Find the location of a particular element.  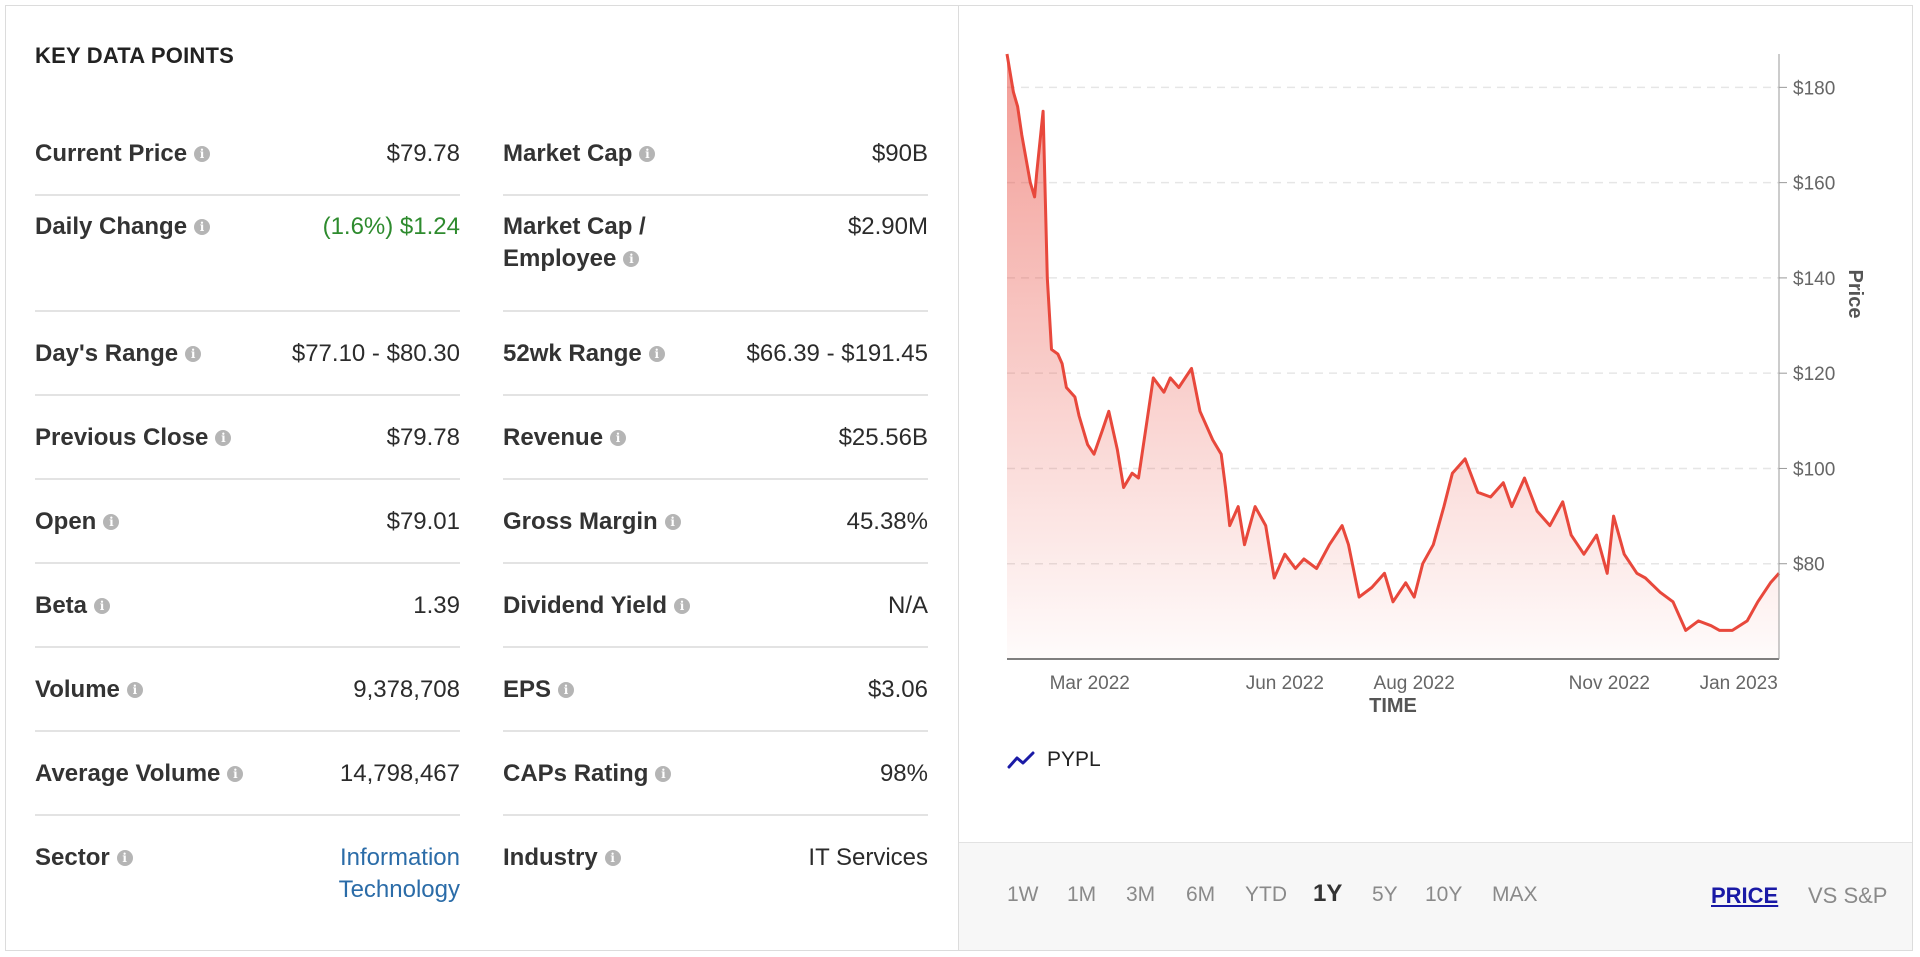

data-row-industry: Industry i IT Services is located at coordinates (715, 866).